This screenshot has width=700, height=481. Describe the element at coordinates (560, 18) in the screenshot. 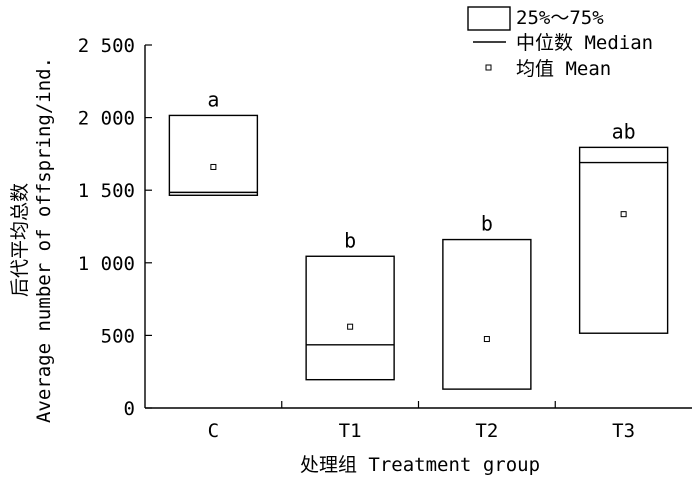

I see `legend-box-label: 25%～75%` at that location.